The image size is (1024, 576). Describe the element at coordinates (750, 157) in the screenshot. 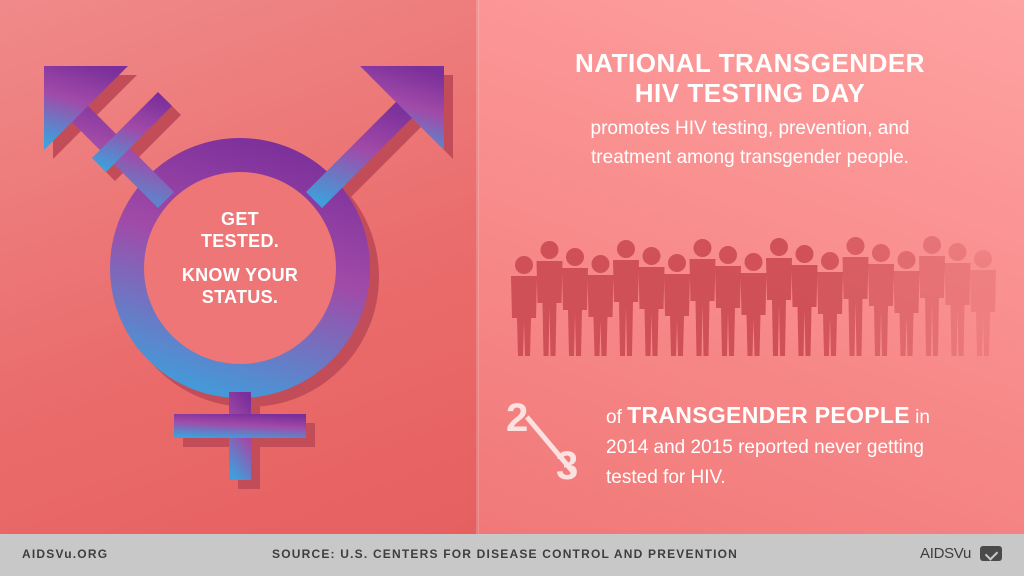

I see `subtitle-line: treatment among transgender people.` at that location.